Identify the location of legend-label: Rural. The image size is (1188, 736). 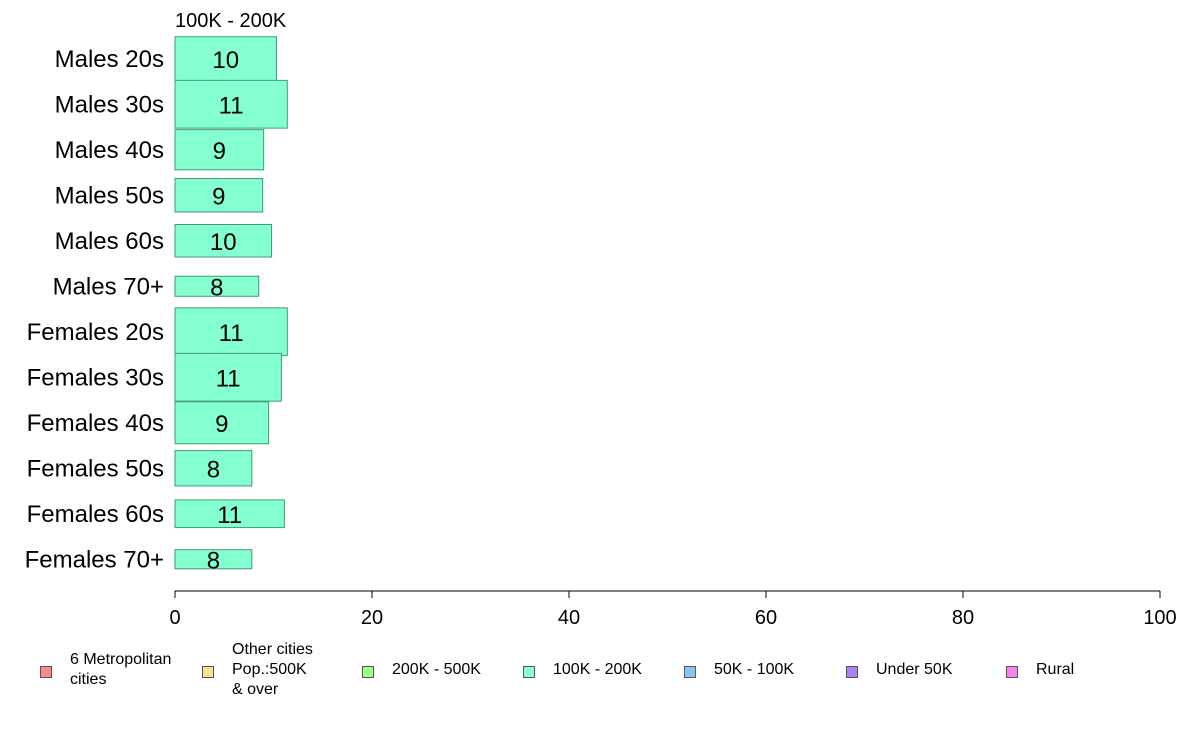
(1055, 669).